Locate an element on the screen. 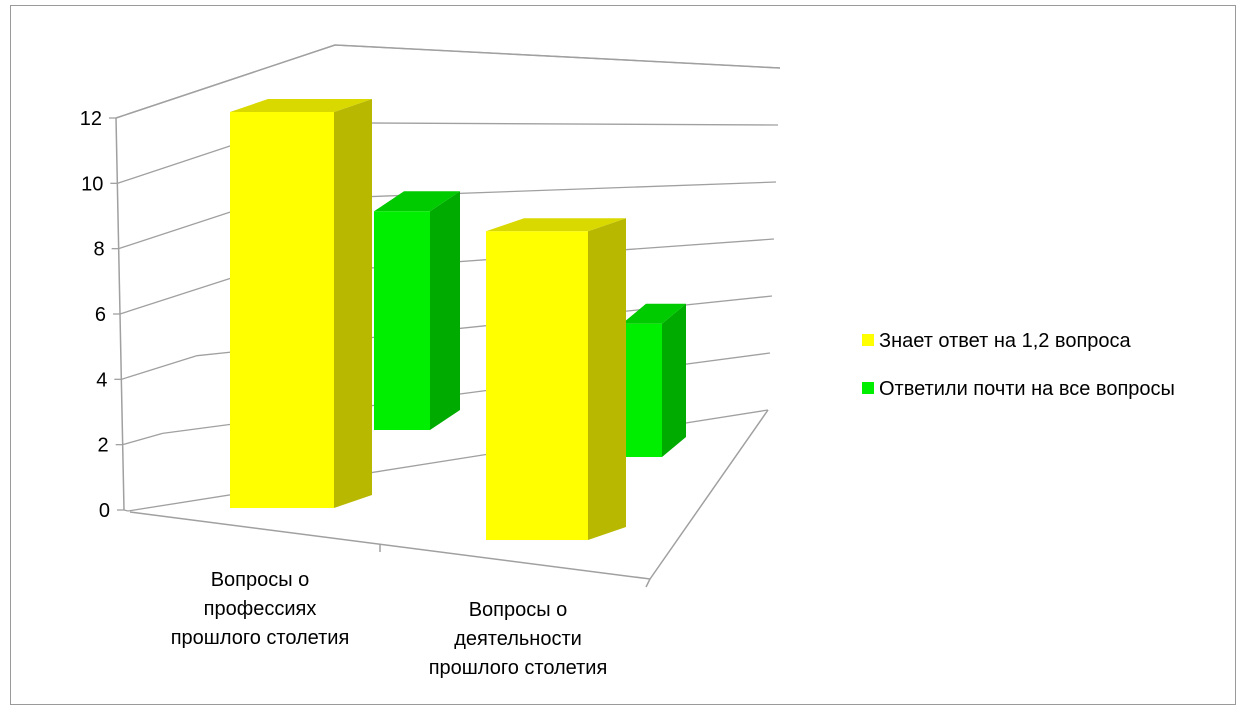 The image size is (1248, 713). bar-knows-1-2-cat-1-side is located at coordinates (353, 303).